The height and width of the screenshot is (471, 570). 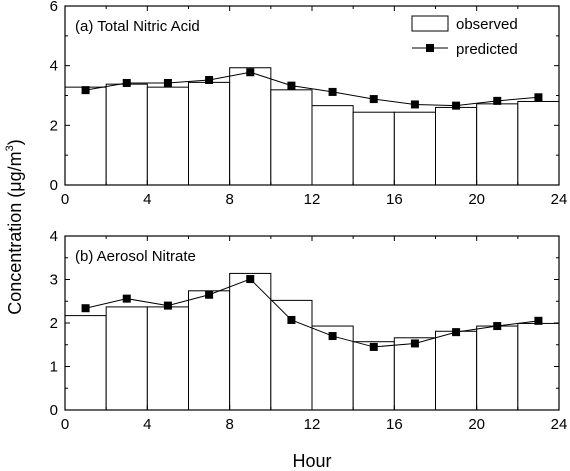 What do you see at coordinates (311, 461) in the screenshot?
I see `x-axis-label: Hour` at bounding box center [311, 461].